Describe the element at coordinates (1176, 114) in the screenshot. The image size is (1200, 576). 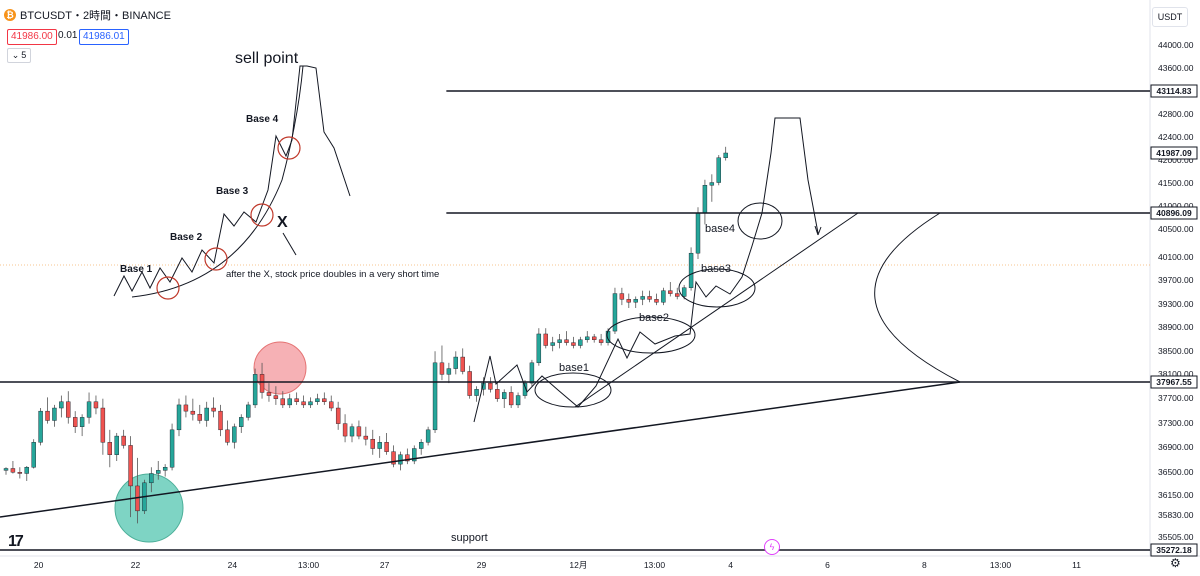
I see `price-tick-label: 42800.00` at that location.